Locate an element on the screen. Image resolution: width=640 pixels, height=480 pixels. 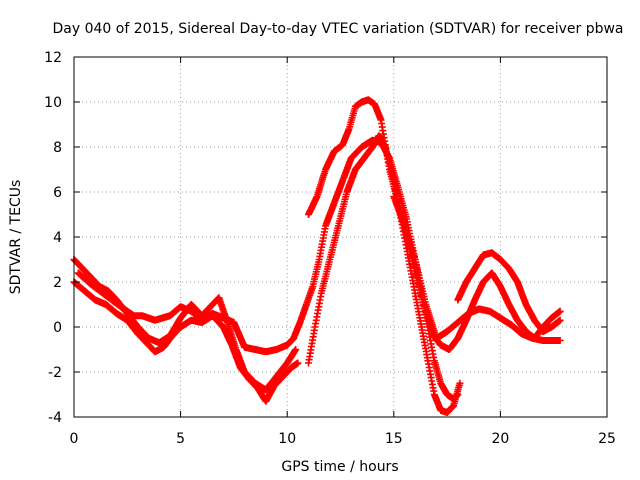
y-tick-label: 6 is located at coordinates (57, 193).